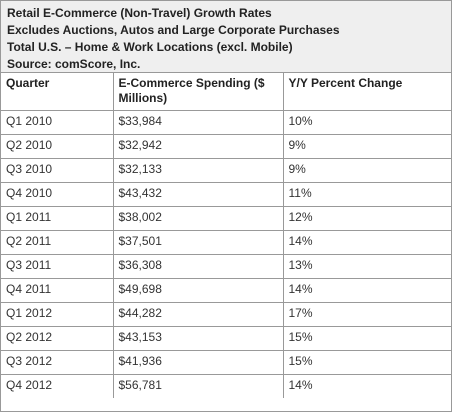 This screenshot has width=452, height=412. I want to click on table-cell: 17%, so click(366, 314).